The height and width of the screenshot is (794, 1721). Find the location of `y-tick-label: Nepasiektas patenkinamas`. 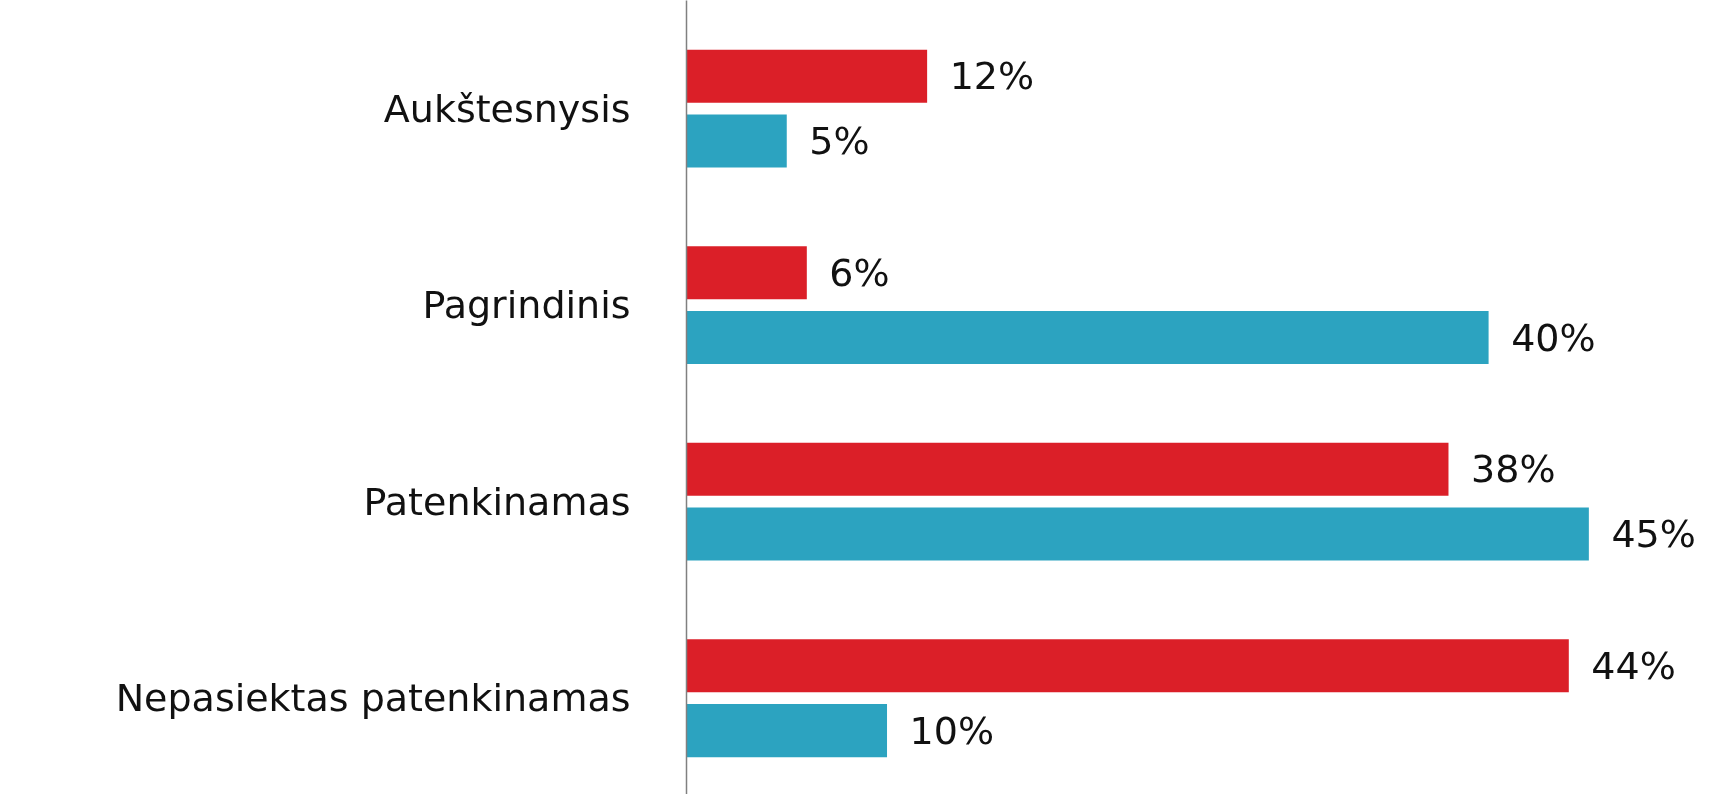

y-tick-label: Nepasiektas patenkinamas is located at coordinates (373, 698).